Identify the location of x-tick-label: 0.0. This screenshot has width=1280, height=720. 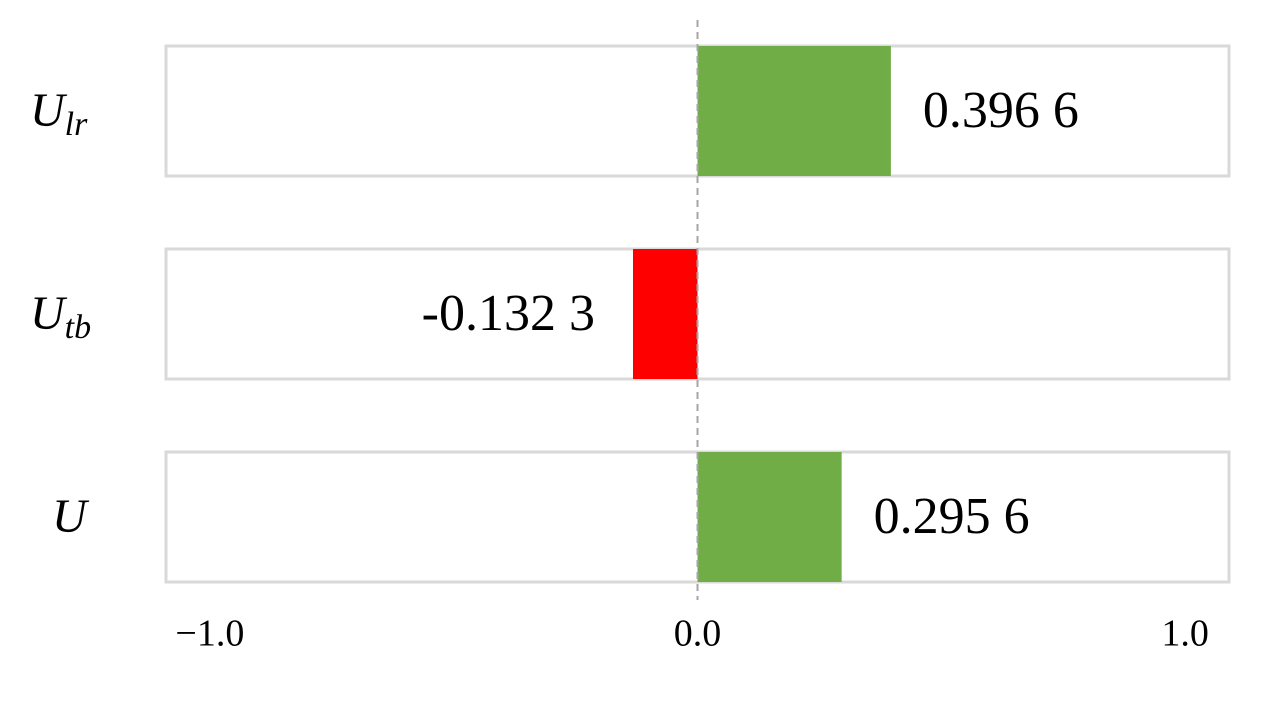
(698, 634).